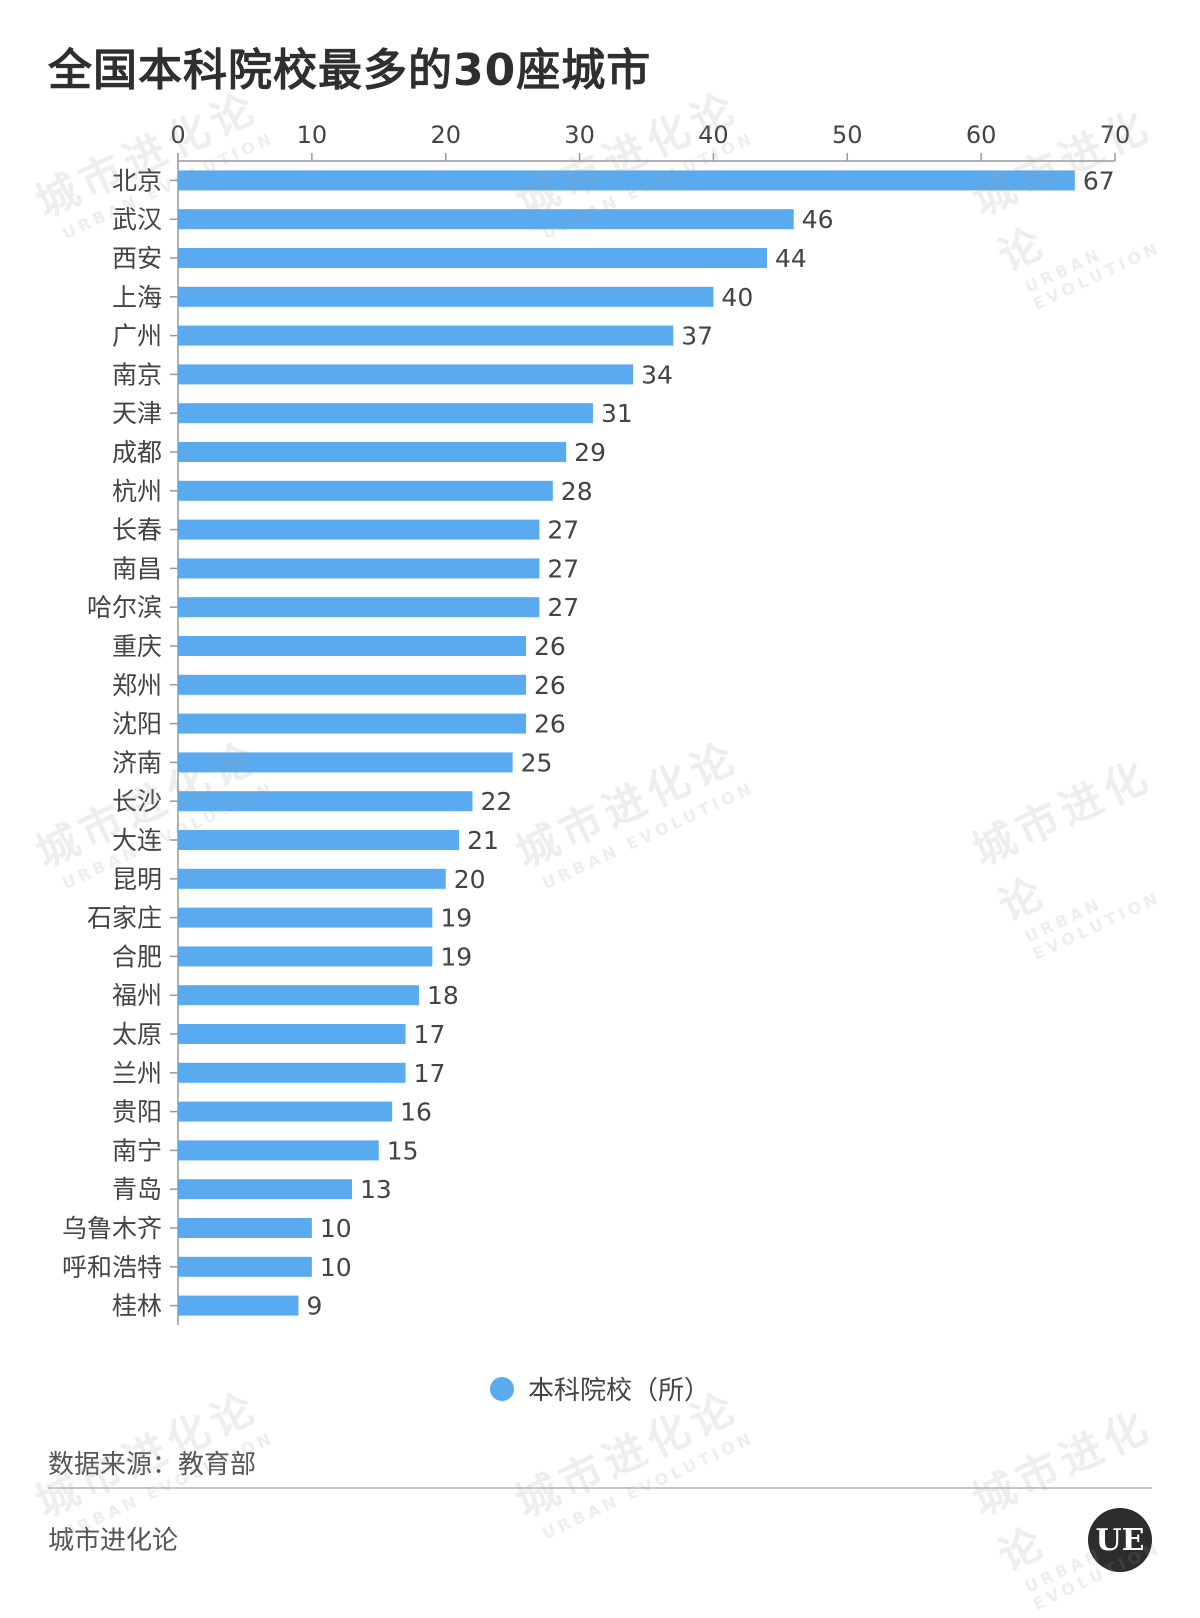 The height and width of the screenshot is (1618, 1200). Describe the element at coordinates (152, 1465) in the screenshot. I see `data-source: 数据来源：教育部` at that location.